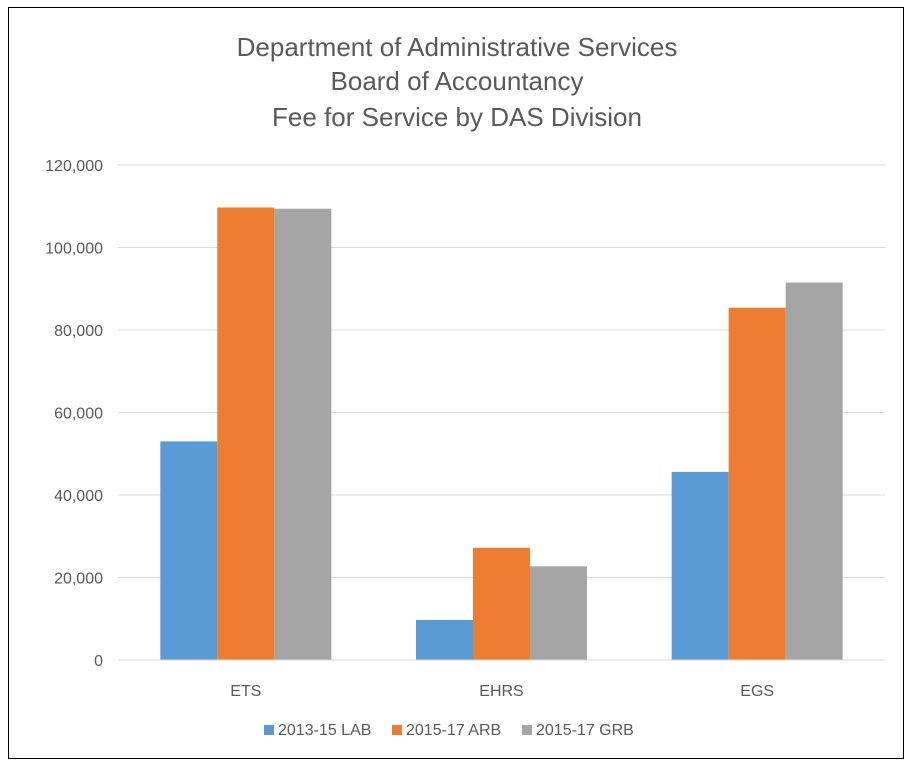 The height and width of the screenshot is (760, 913). I want to click on x-tick-label: EHRS, so click(501, 691).